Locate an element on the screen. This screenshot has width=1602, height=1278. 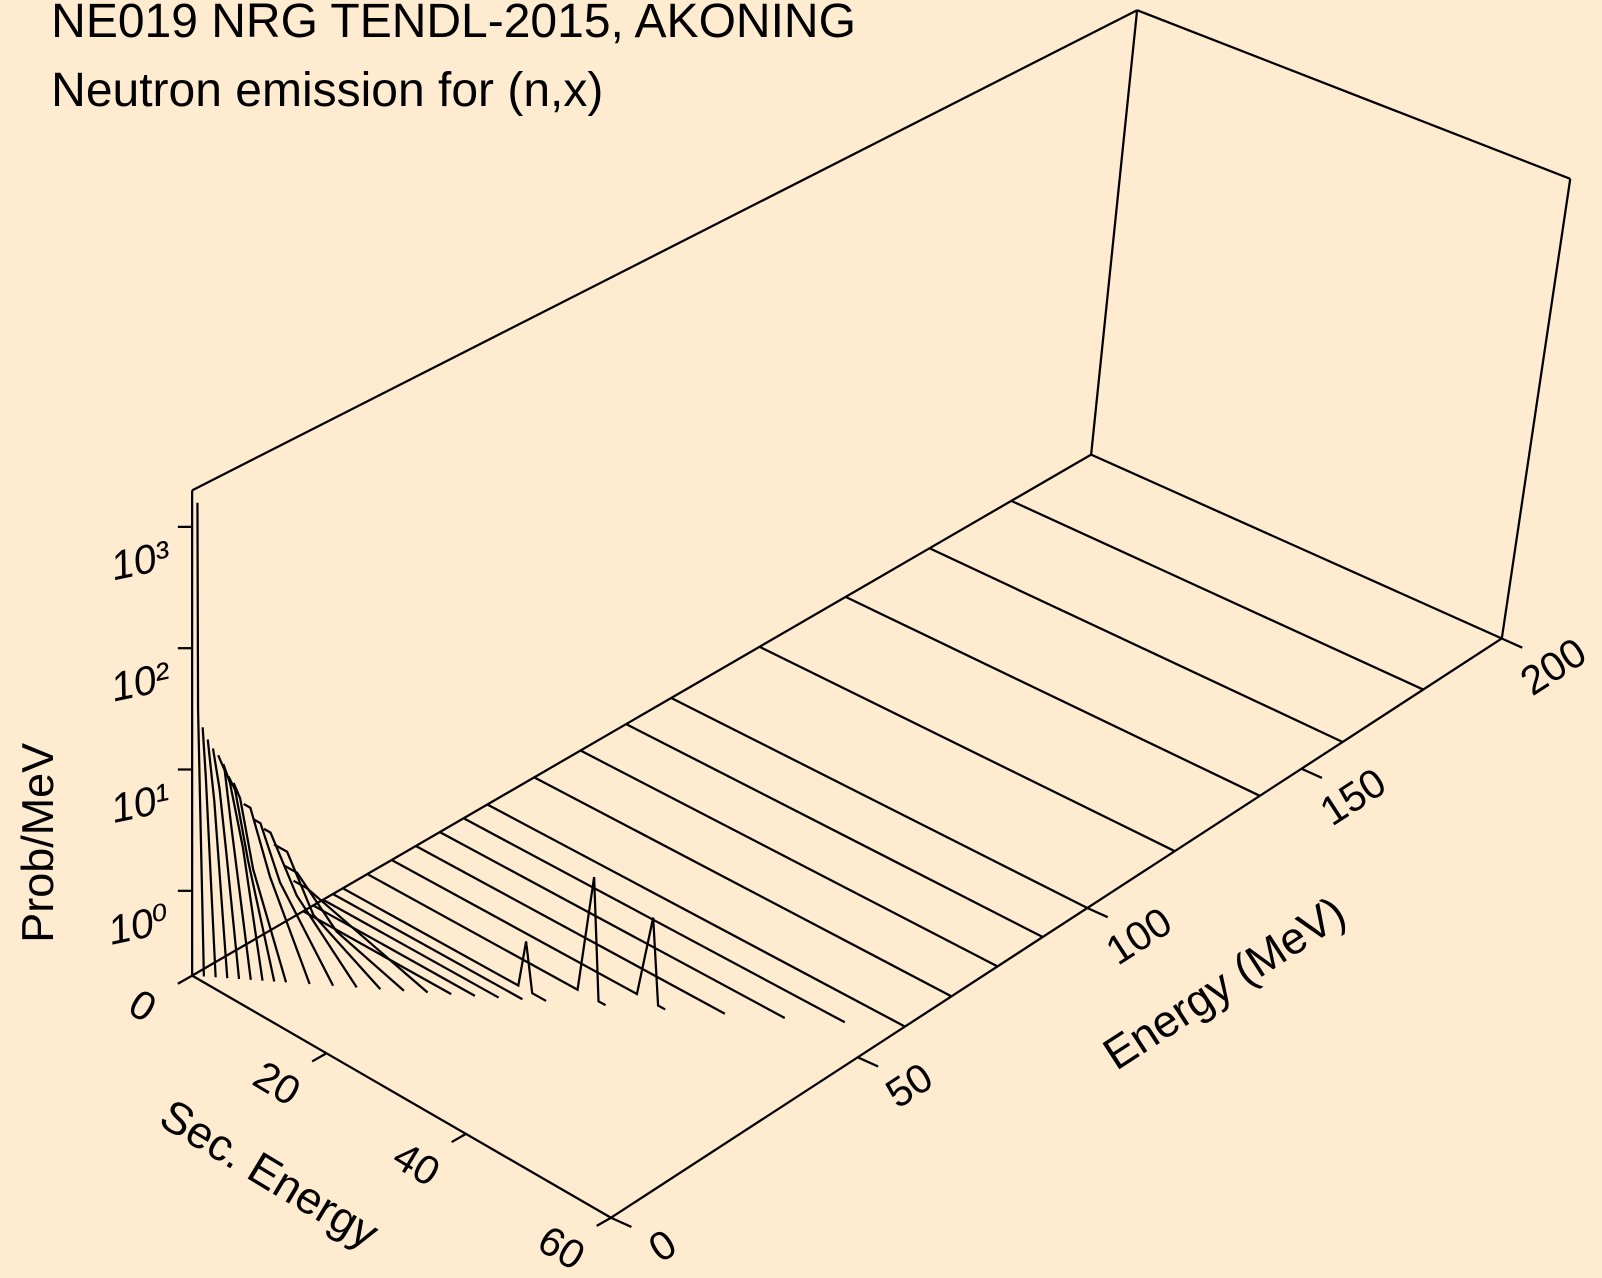
chart-subtitle: Neutron emission for (n,x) is located at coordinates (327, 90).